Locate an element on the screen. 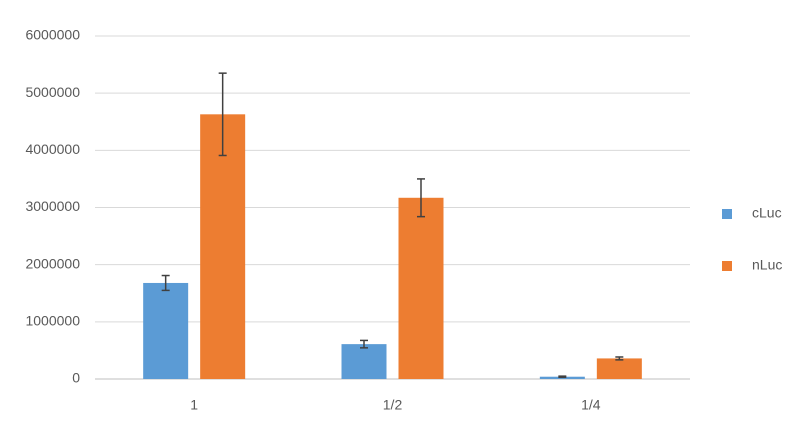  y-tick-label: 6000000 is located at coordinates (52, 35).